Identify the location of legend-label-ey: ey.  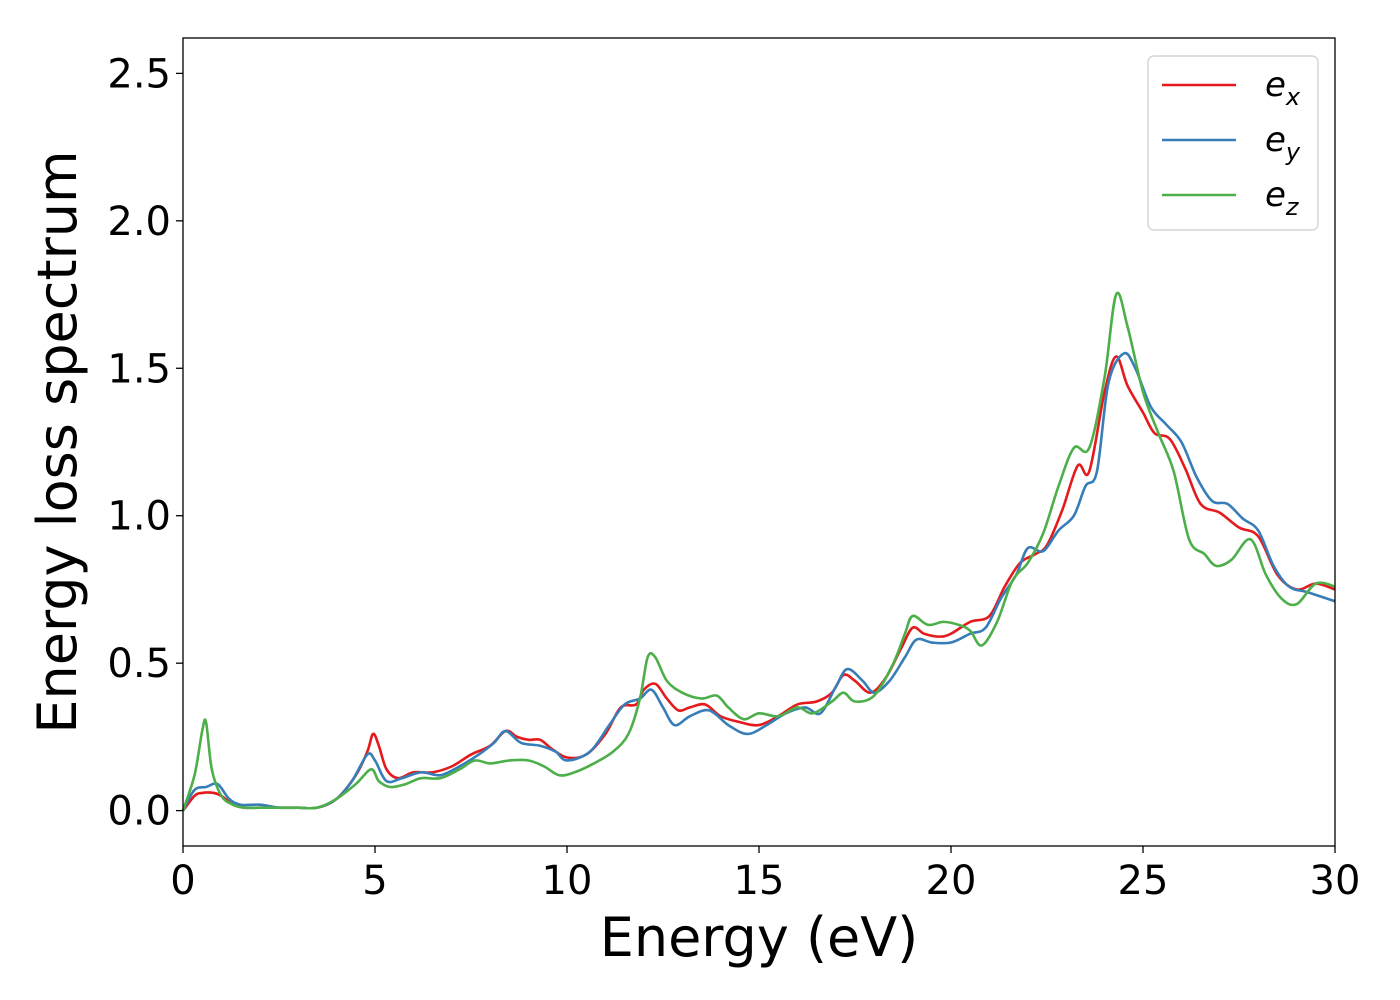
(1283, 143).